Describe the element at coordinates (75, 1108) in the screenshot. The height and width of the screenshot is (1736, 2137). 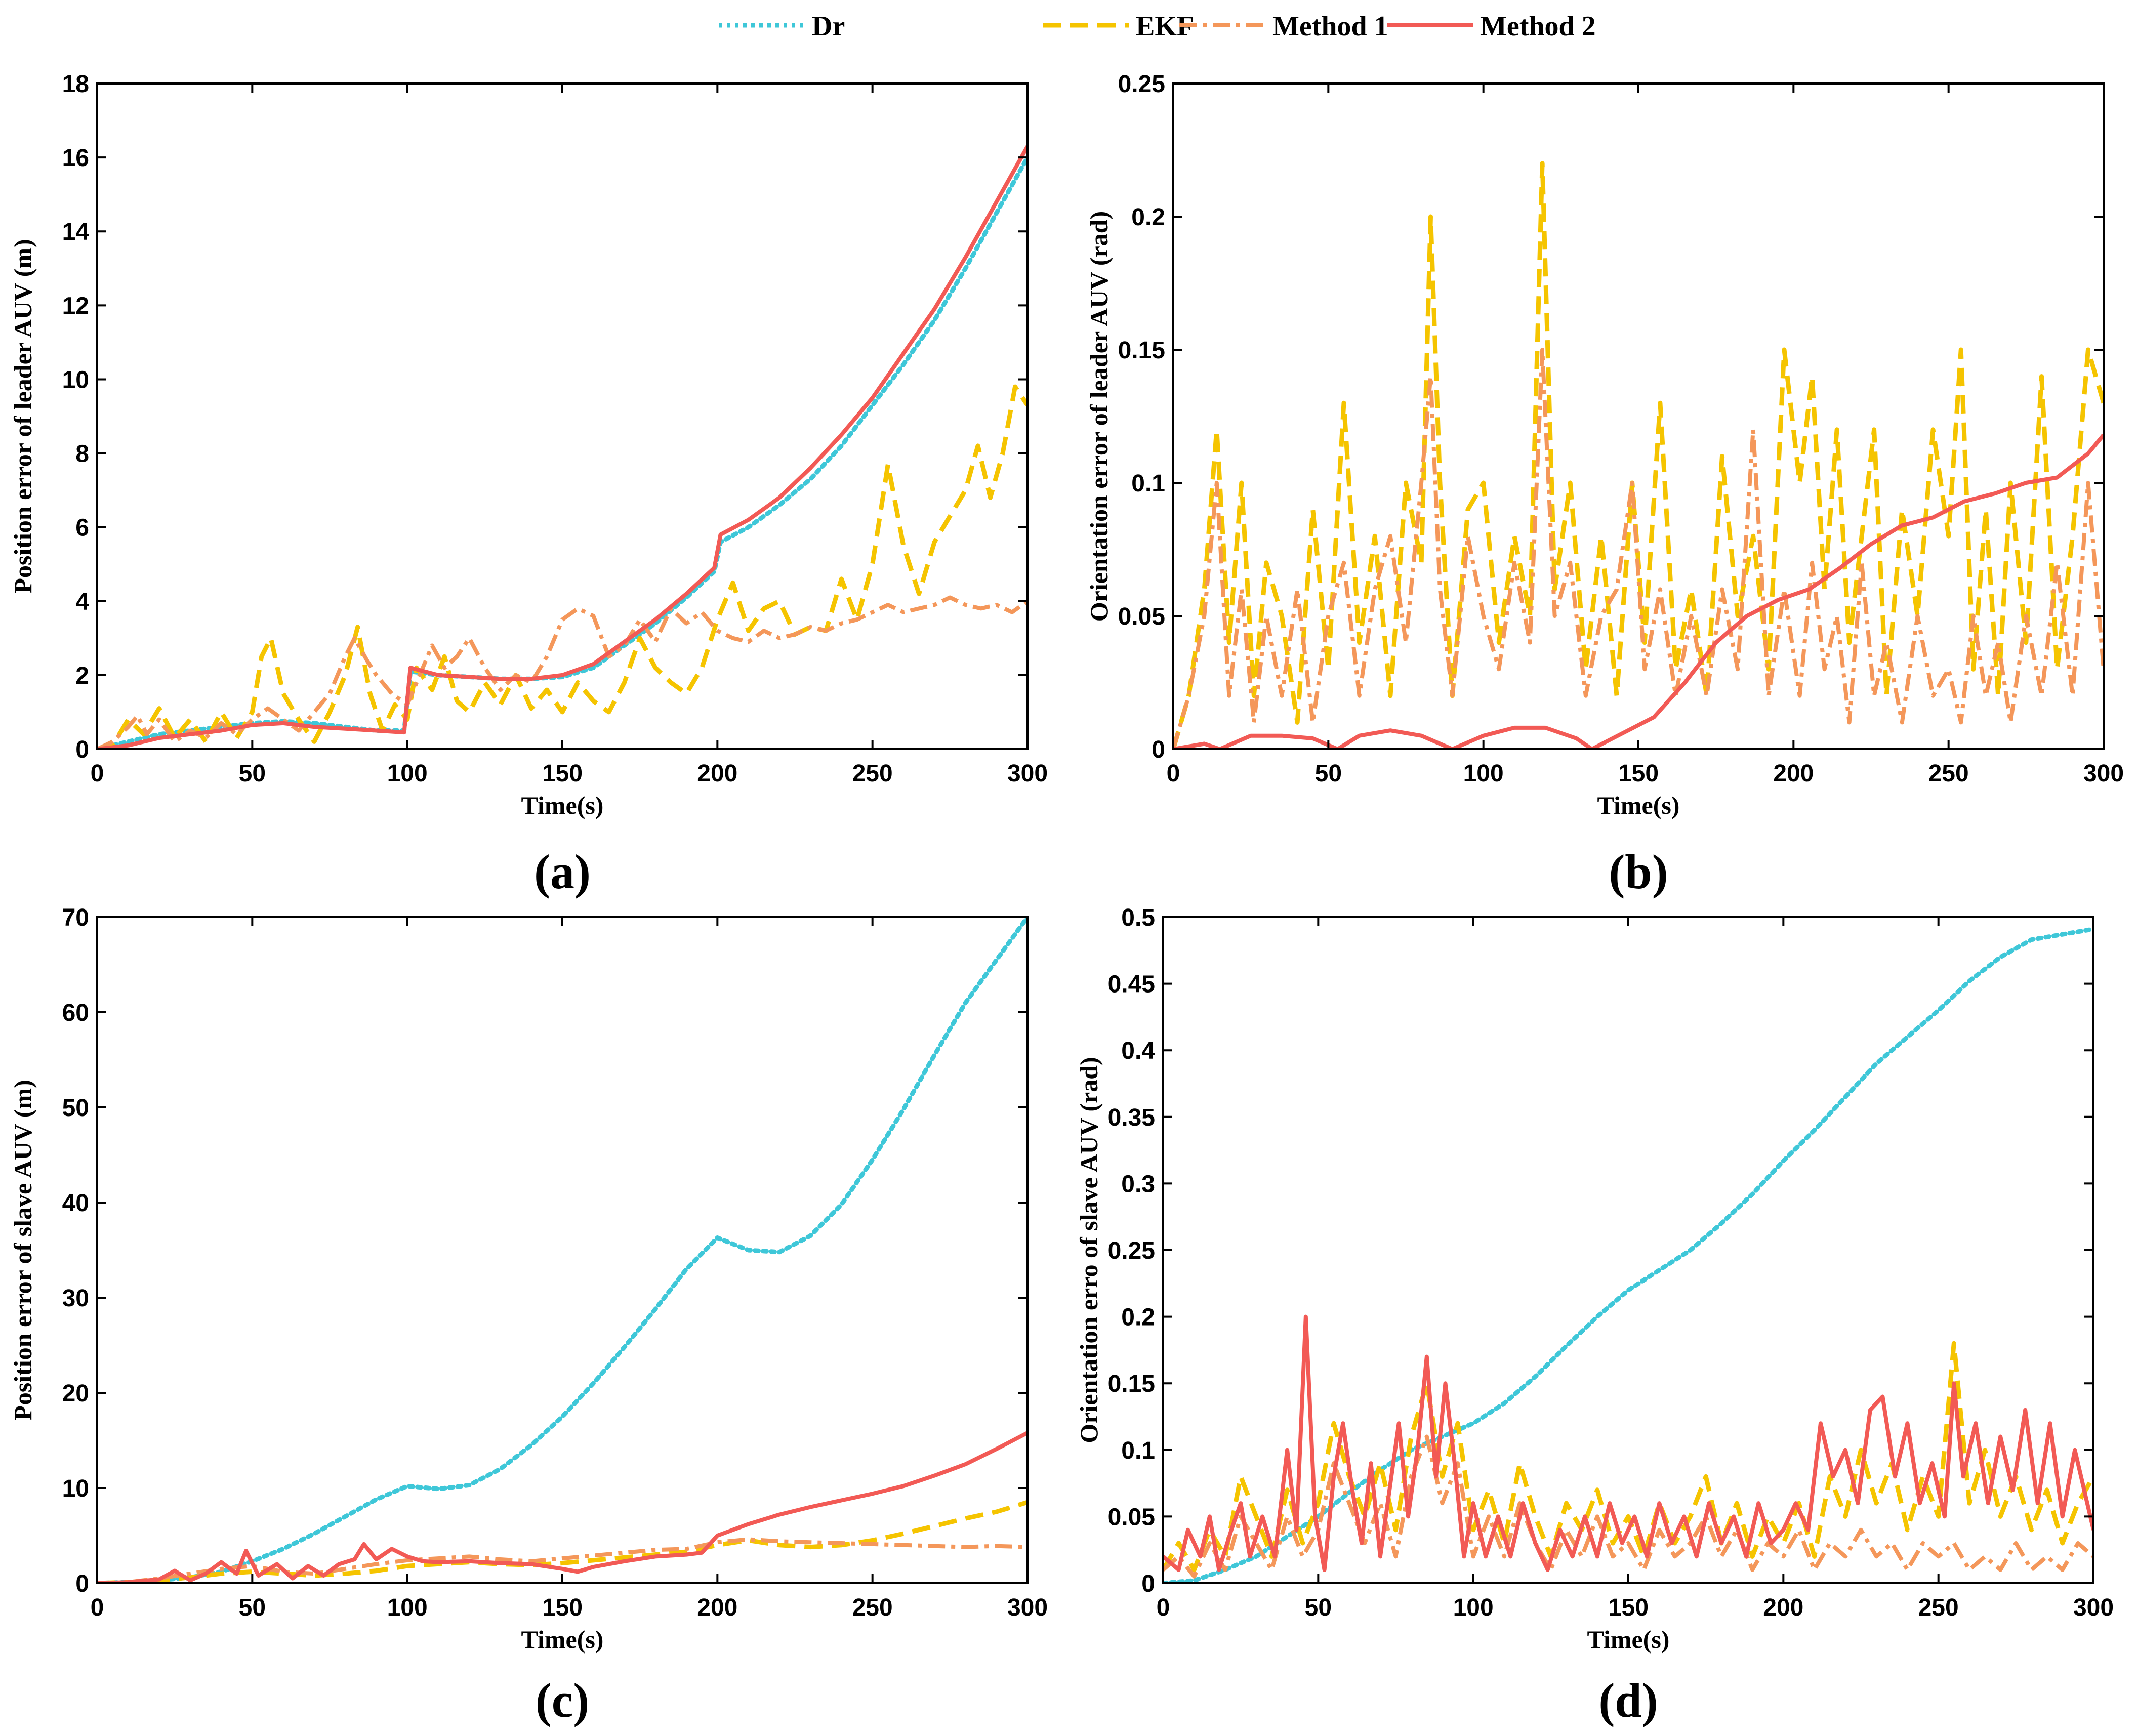
I see `y-tick-label: 50` at that location.